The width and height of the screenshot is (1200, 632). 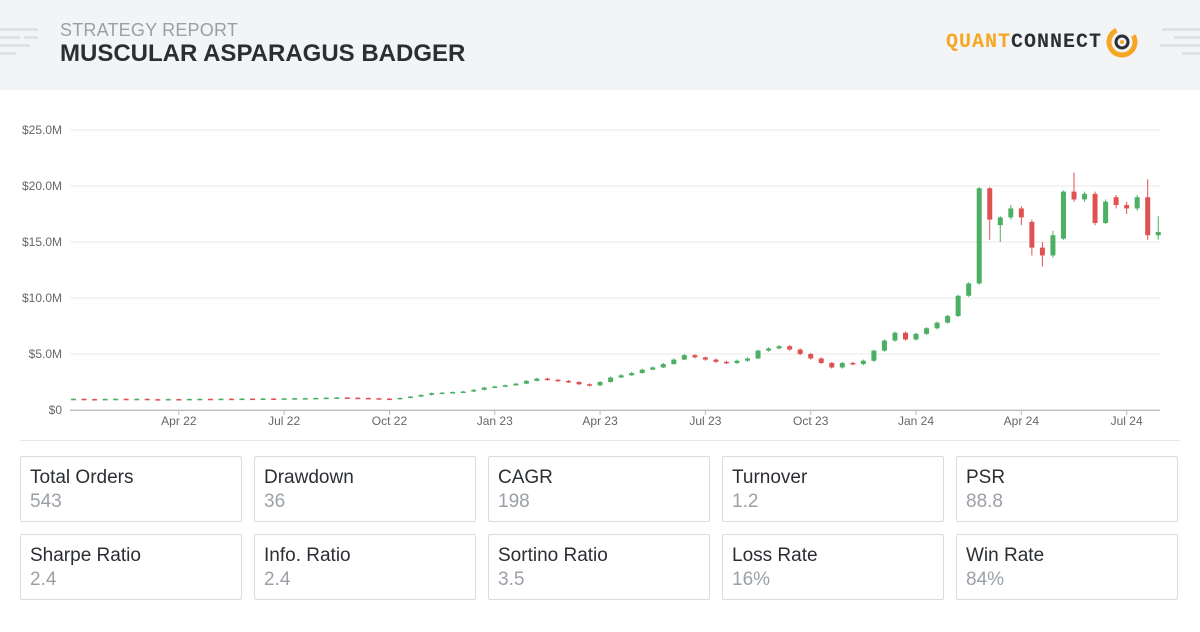 I want to click on stat-card-loss-rate: Loss Rate 16%, so click(x=833, y=567).